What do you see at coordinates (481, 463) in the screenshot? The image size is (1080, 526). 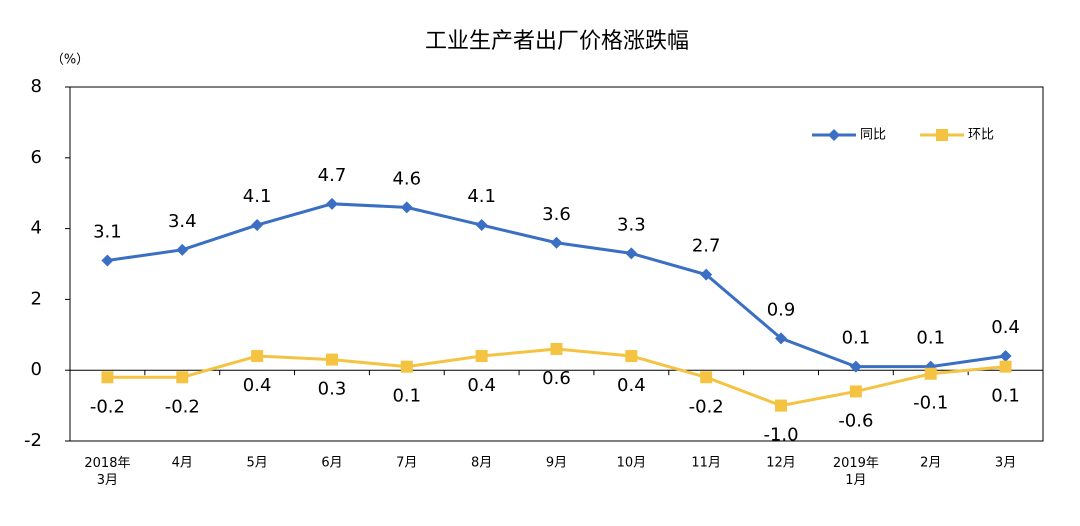 I see `x-tick-label: 8月` at bounding box center [481, 463].